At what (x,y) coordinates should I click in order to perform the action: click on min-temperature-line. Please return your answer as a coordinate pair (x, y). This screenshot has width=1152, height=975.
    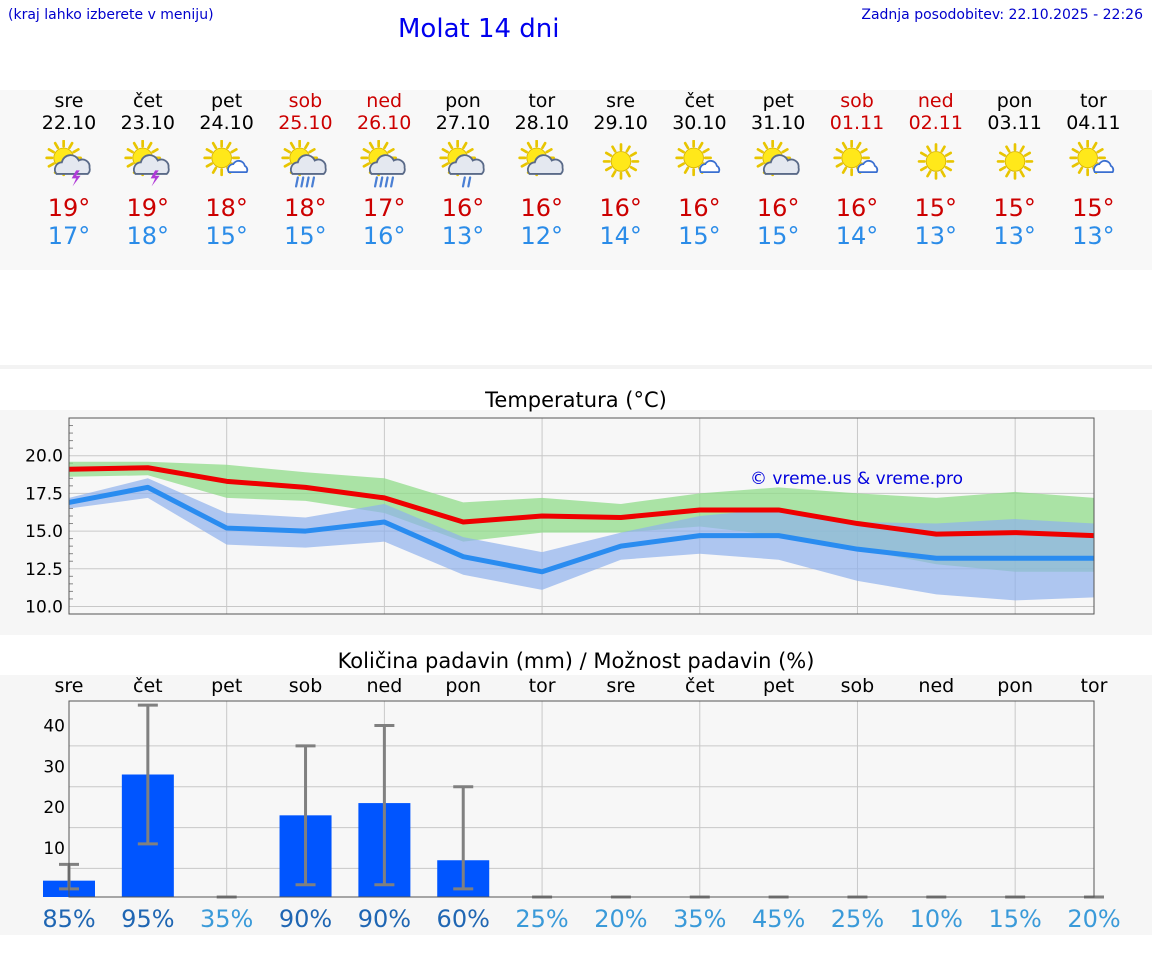
    Looking at the image, I should click on (581, 529).